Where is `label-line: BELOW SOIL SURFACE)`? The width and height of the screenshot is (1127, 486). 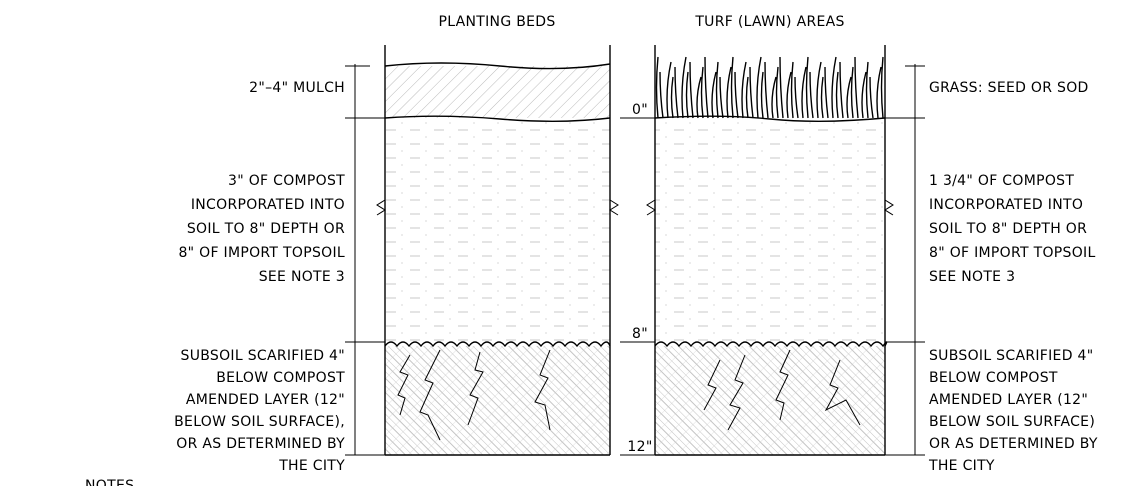 label-line: BELOW SOIL SURFACE) is located at coordinates (1012, 422).